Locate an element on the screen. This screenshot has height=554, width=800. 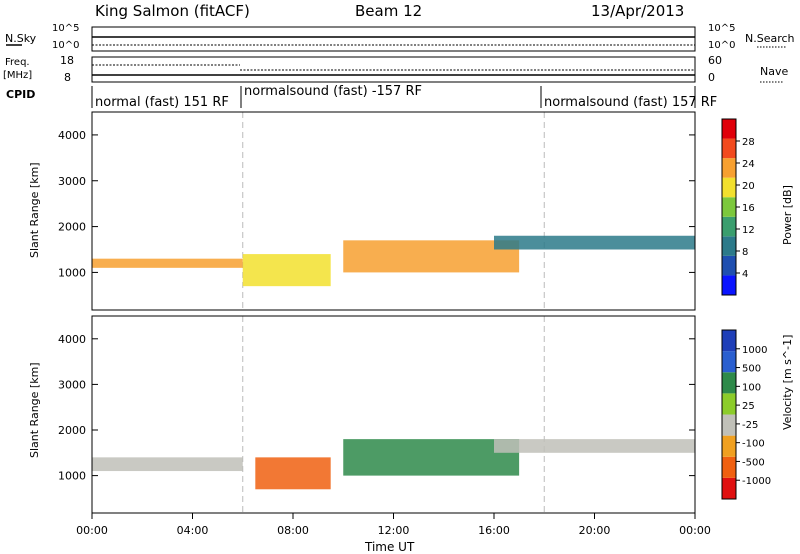
colorbar-tick-label: 12 is located at coordinates (748, 230).